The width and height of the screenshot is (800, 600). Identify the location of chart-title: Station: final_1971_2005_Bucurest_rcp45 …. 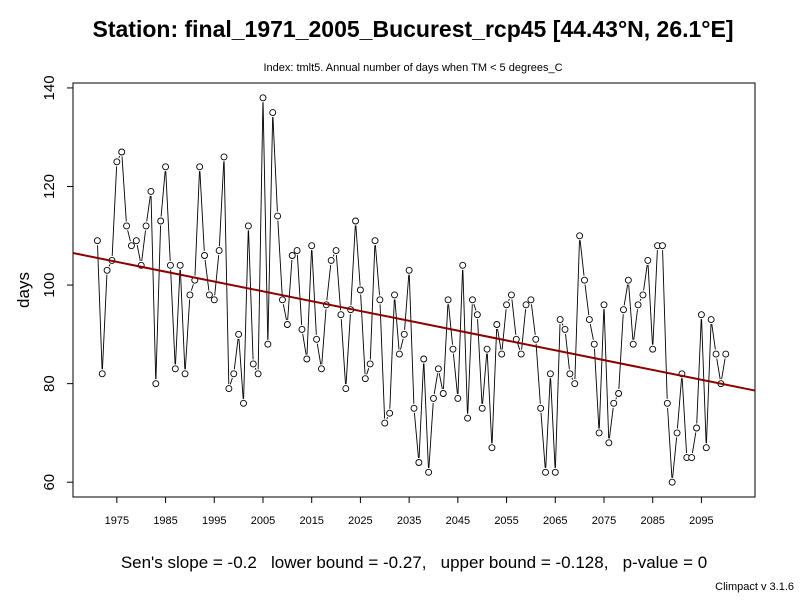
(413, 29).